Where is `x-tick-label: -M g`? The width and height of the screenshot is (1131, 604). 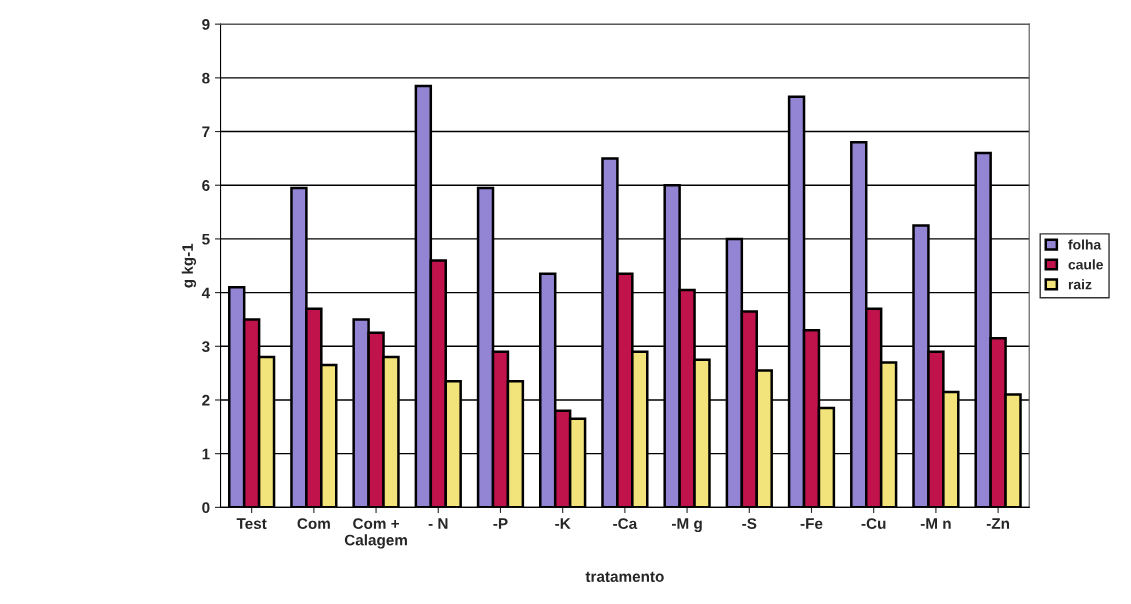
x-tick-label: -M g is located at coordinates (686, 525).